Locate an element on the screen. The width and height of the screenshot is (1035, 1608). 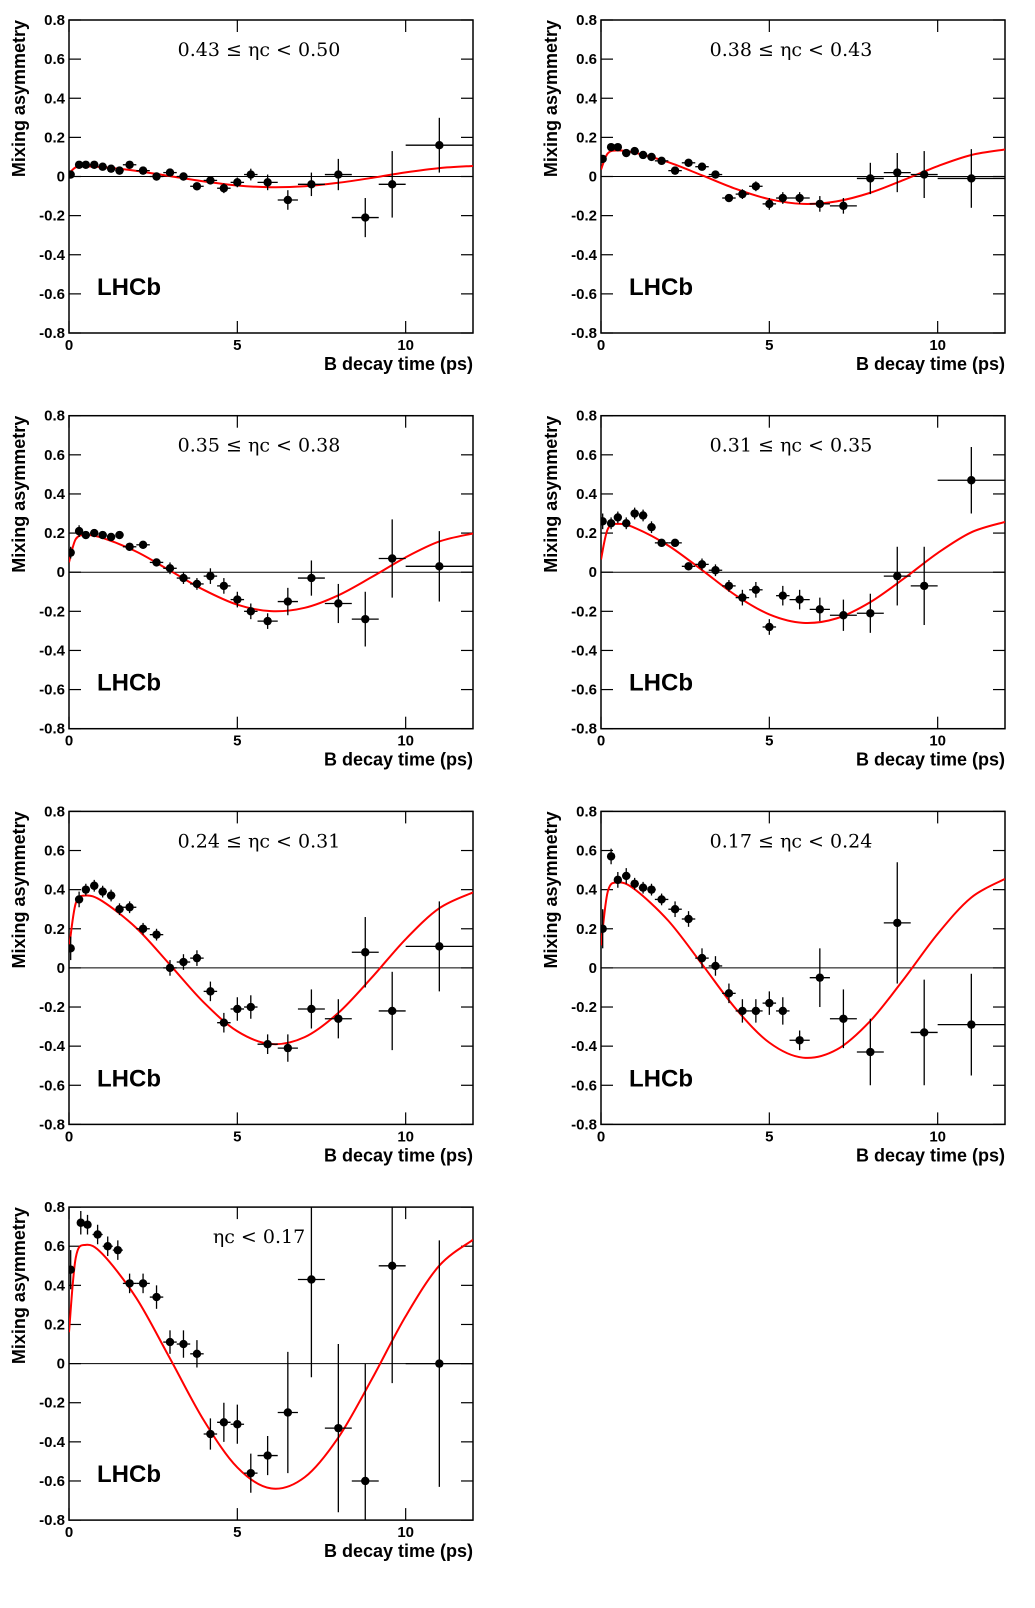
x-tick-label: 5 is located at coordinates (769, 741).